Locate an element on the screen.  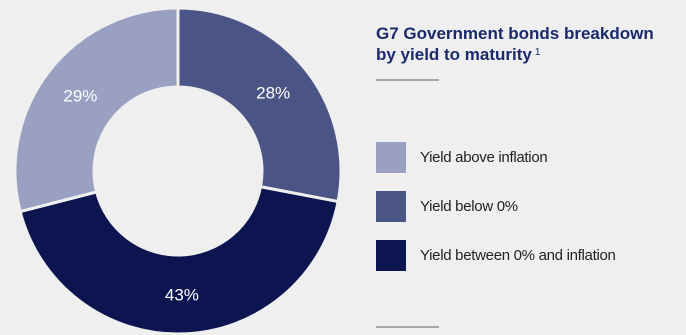
pie-slice-yield-below-zero is located at coordinates (259, 105).